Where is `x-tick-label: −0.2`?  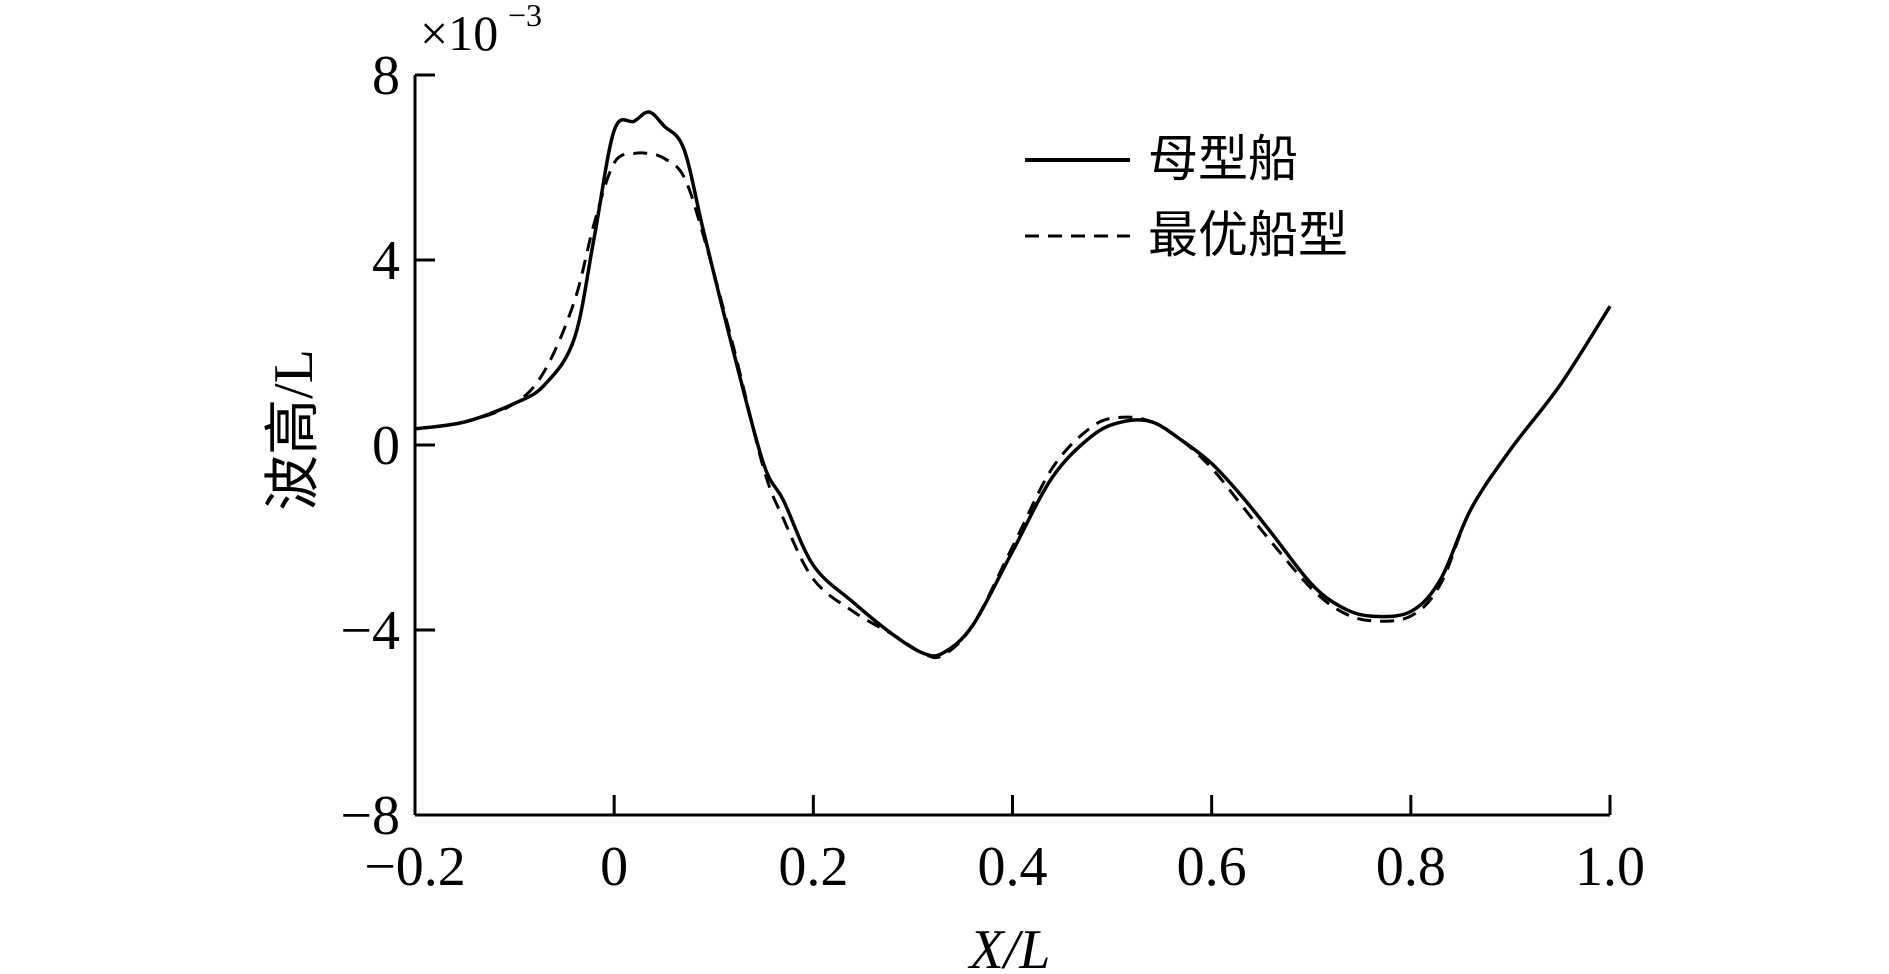
x-tick-label: −0.2 is located at coordinates (415, 867).